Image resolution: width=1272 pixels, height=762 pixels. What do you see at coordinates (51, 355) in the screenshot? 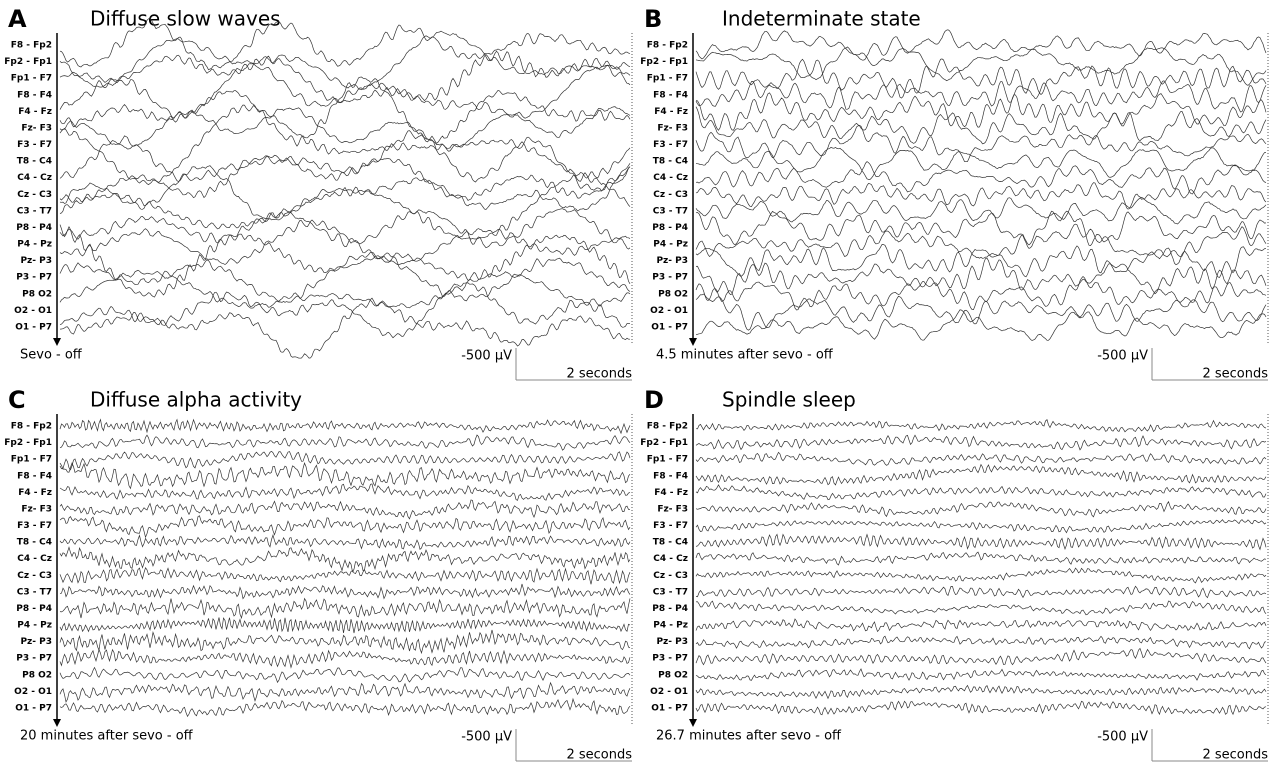
I see `caption: Sevo - off` at bounding box center [51, 355].